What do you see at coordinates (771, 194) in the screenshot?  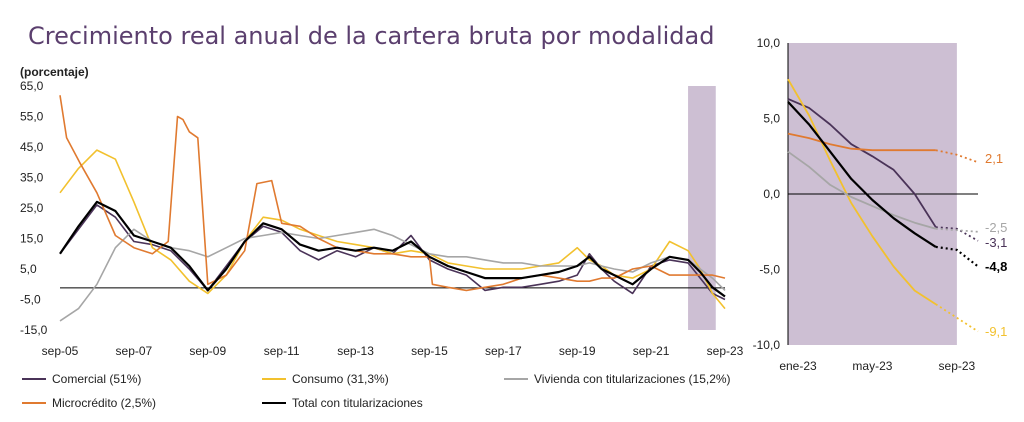 I see `y-tick-label-right: 0,0` at bounding box center [771, 194].